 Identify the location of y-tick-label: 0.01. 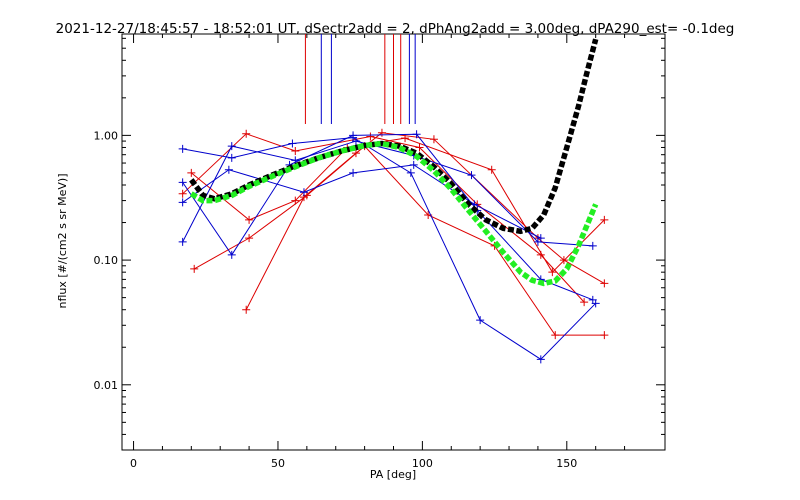
(106, 385).